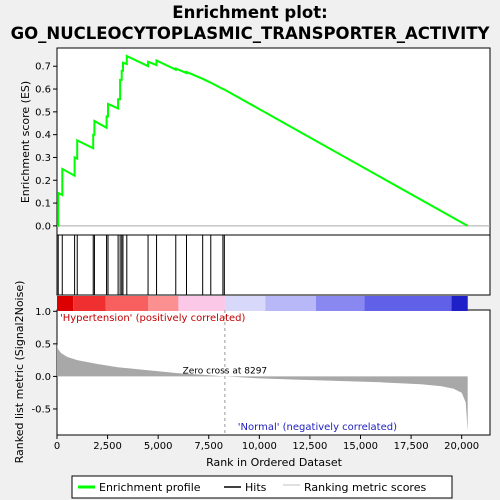 Image resolution: width=500 pixels, height=500 pixels. I want to click on metric-y-tick-label: 1.0, so click(43, 312).